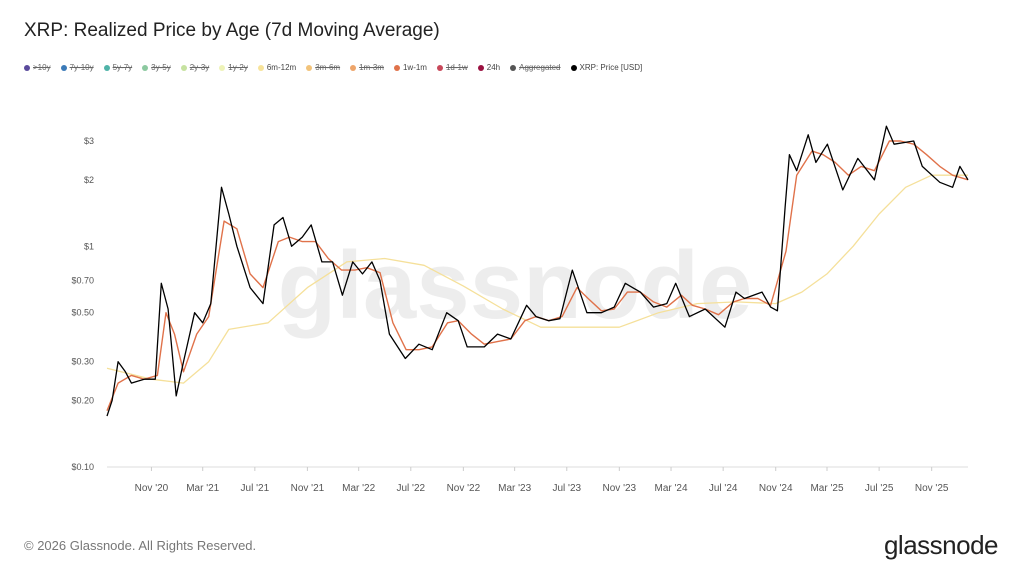 Image resolution: width=1024 pixels, height=573 pixels. I want to click on y-tick-label: $0.20, so click(82, 401).